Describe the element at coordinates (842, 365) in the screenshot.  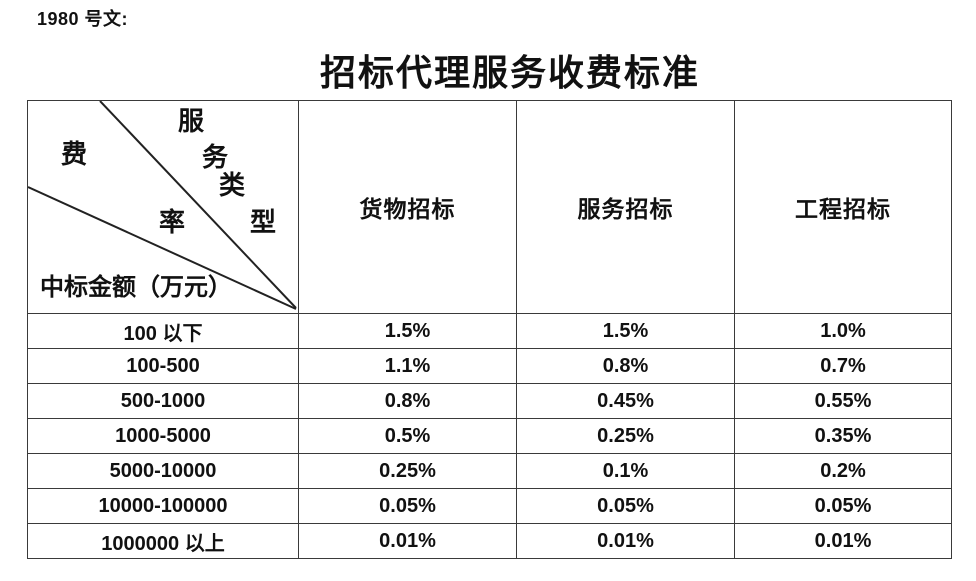
I see `fee-value-cell: 0.7%` at that location.